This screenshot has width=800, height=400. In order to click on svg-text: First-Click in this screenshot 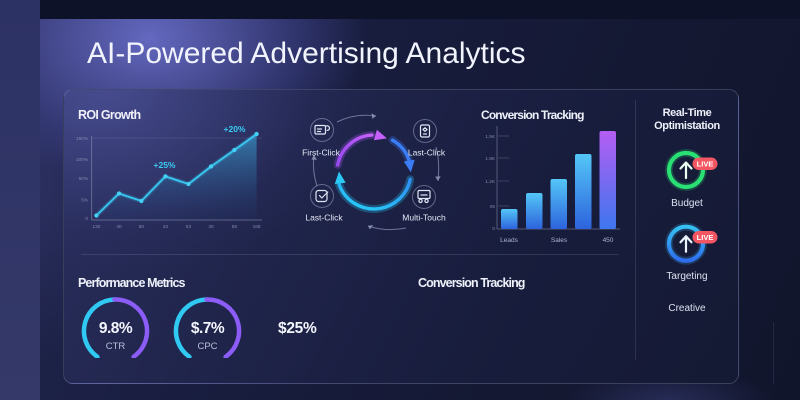, I will do `click(321, 153)`.